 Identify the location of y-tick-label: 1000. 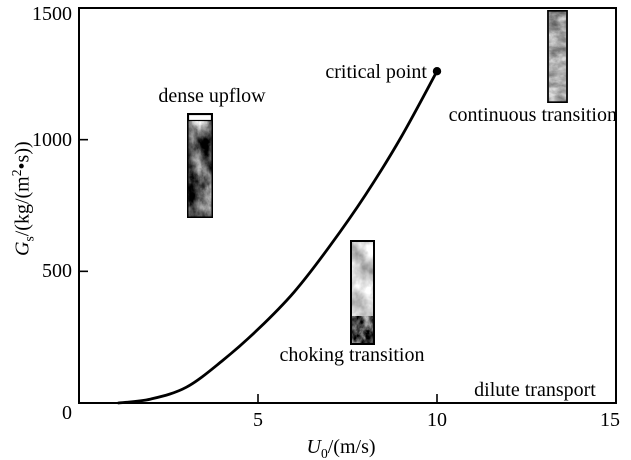
(52, 139).